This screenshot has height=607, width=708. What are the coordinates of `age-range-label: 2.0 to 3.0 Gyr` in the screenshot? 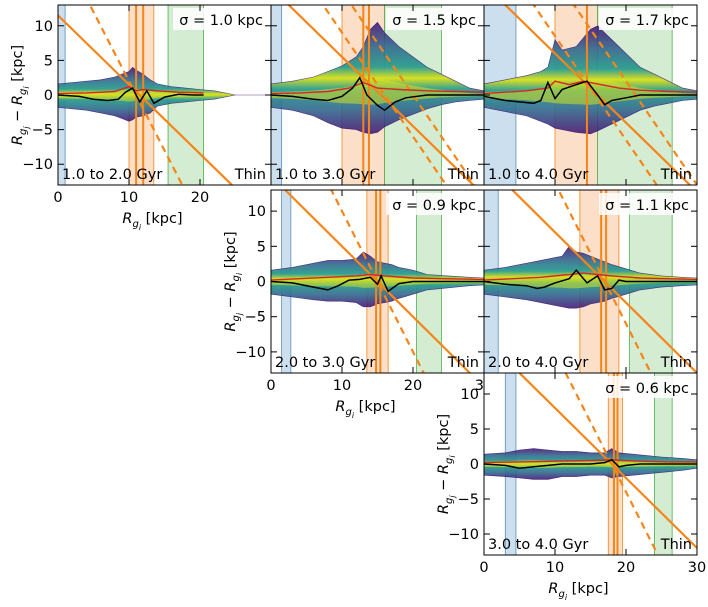 It's located at (325, 363).